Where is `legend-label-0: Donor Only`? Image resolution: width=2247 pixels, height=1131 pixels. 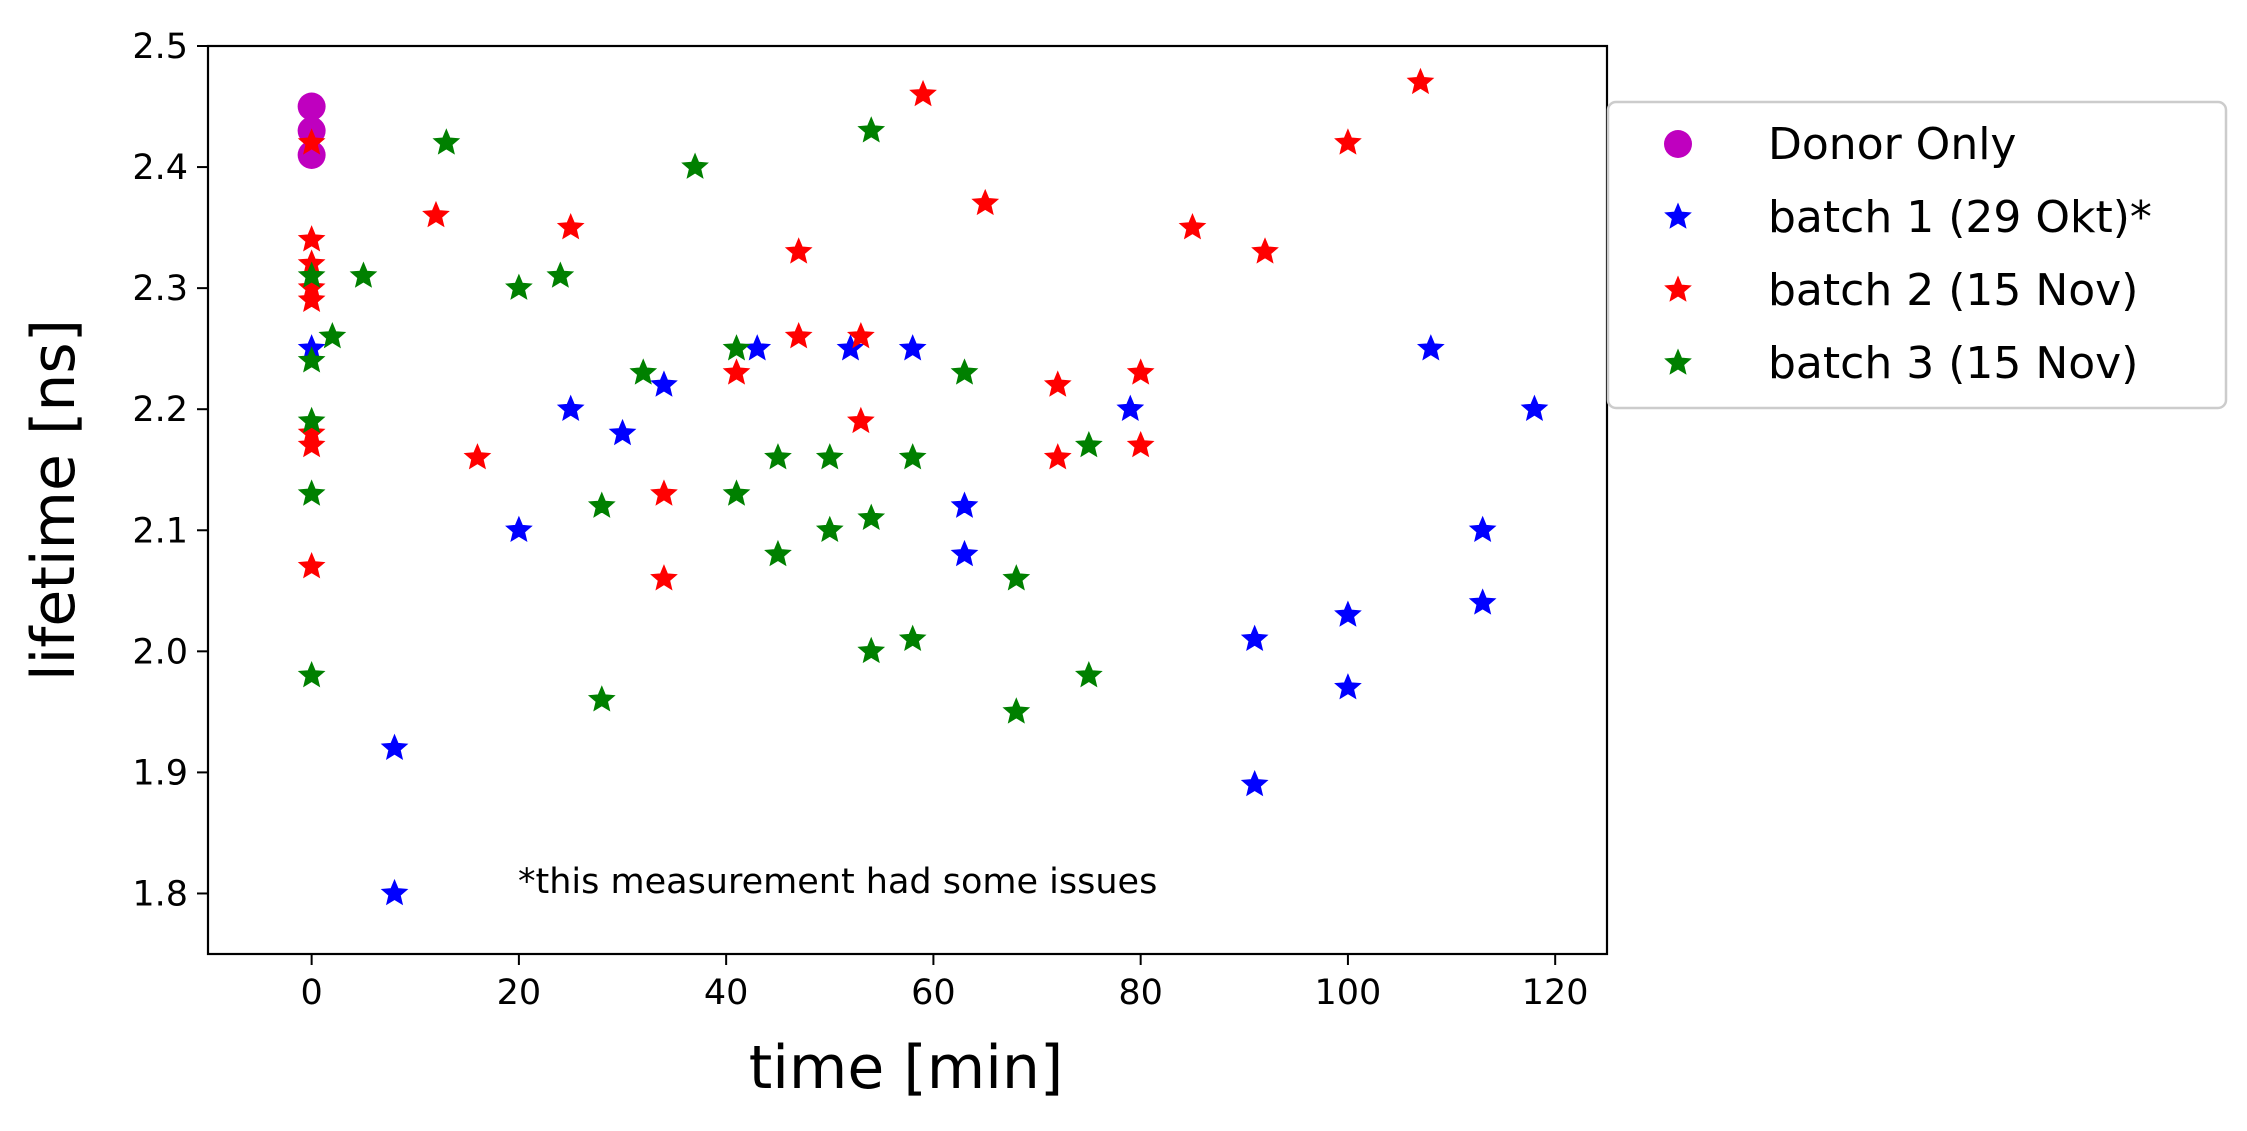 legend-label-0: Donor Only is located at coordinates (1892, 144).